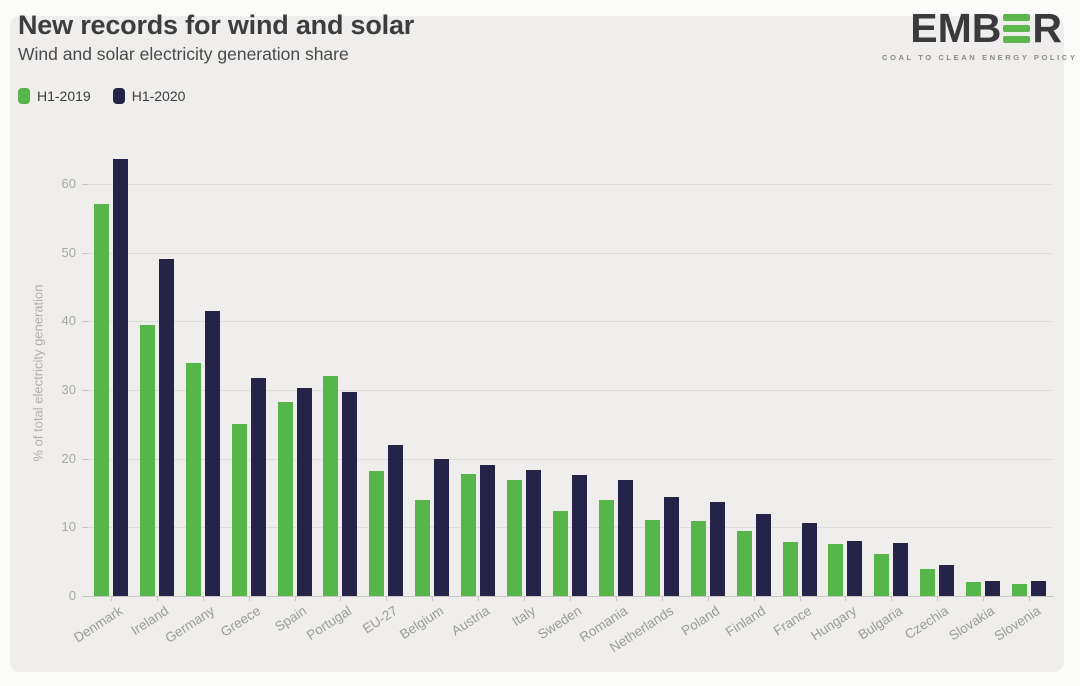  What do you see at coordinates (158, 96) in the screenshot?
I see `legend-label: H1-2020` at bounding box center [158, 96].